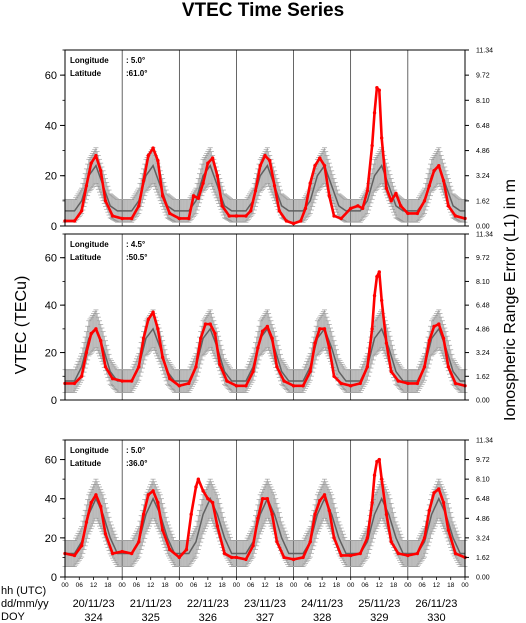 The height and width of the screenshot is (623, 526). What do you see at coordinates (265, 188) in the screenshot?
I see `reference-median-line` at bounding box center [265, 188].